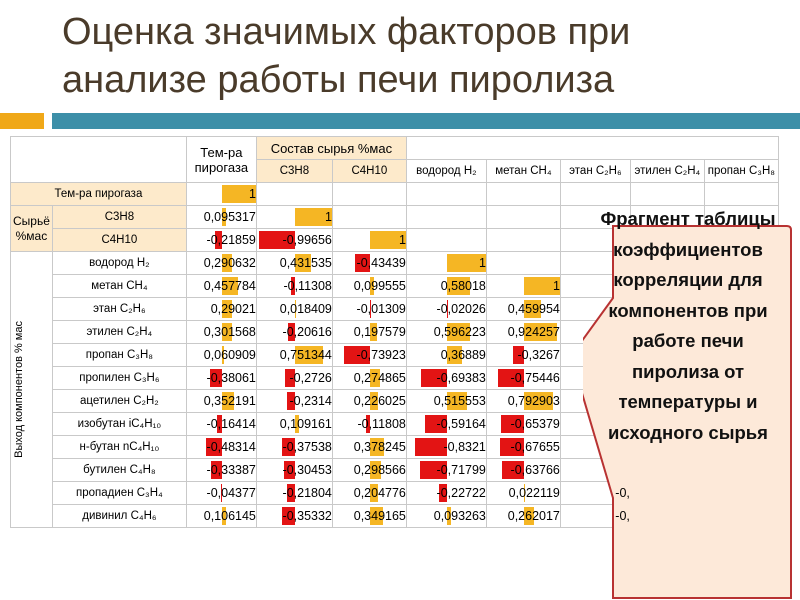 This screenshot has width=800, height=600. I want to click on value-cell: 0,095317, so click(221, 217).